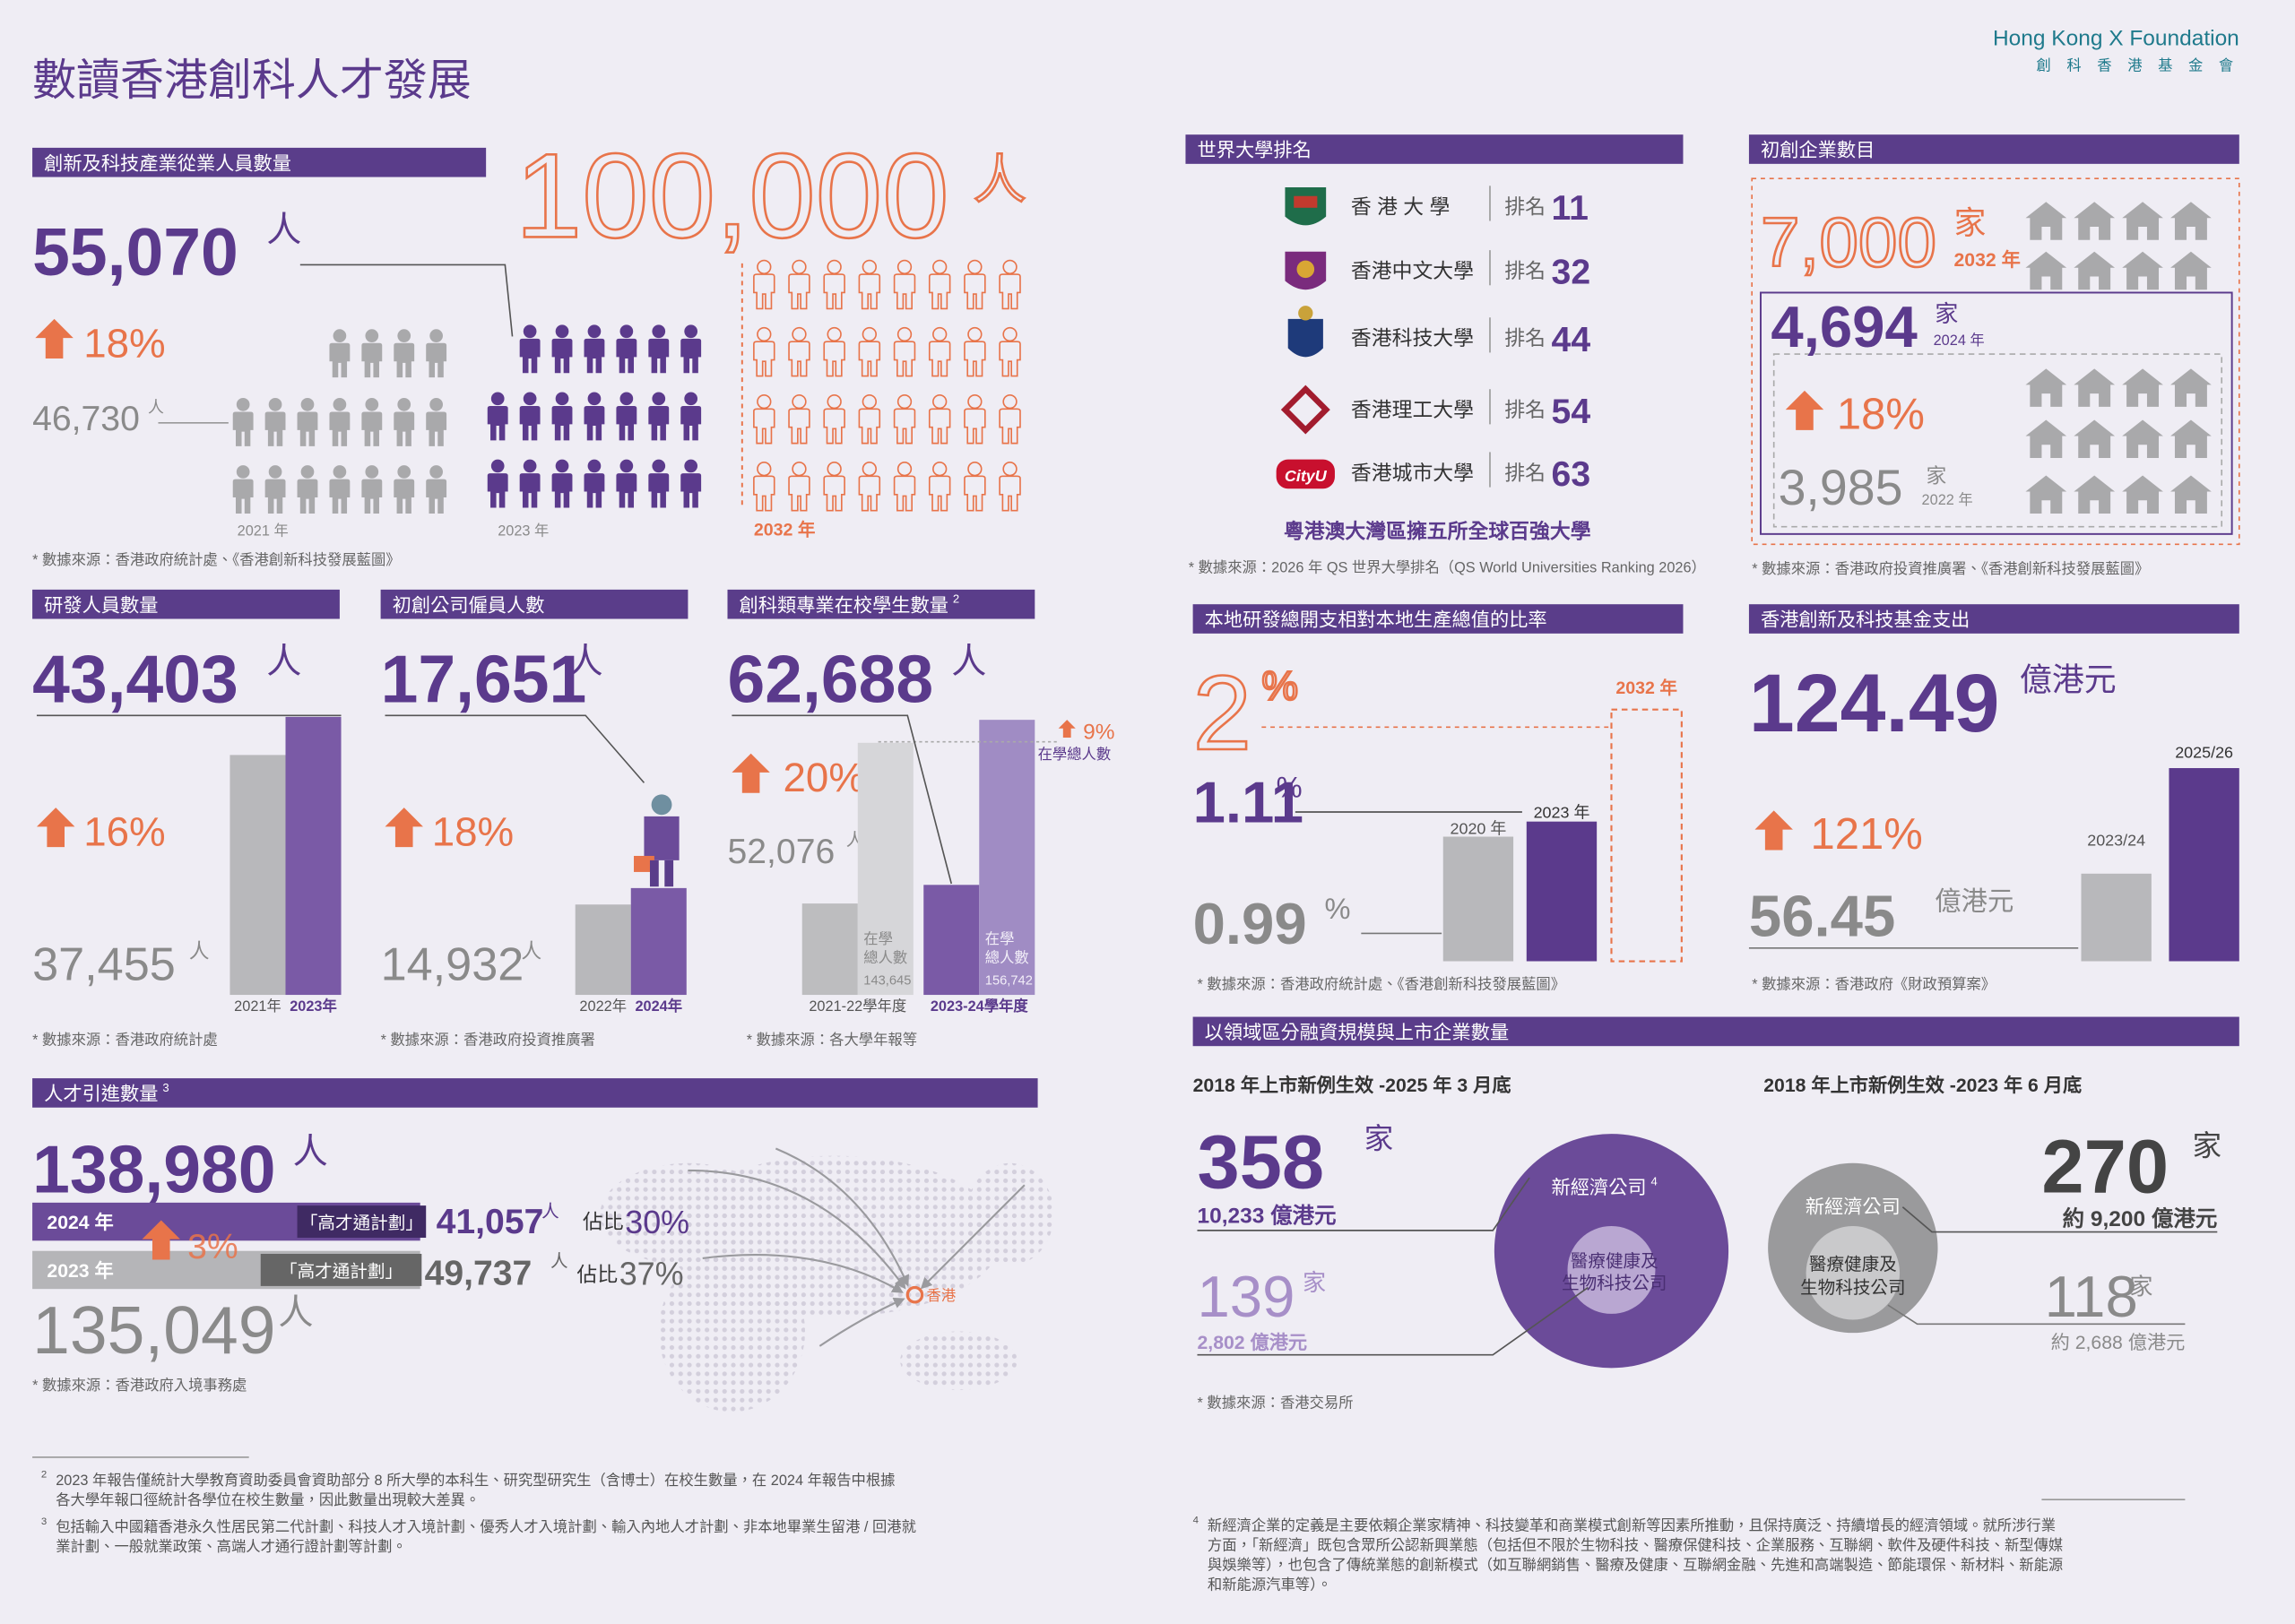 The height and width of the screenshot is (1624, 2295). I want to click on target-year: 2032 年, so click(1646, 688).